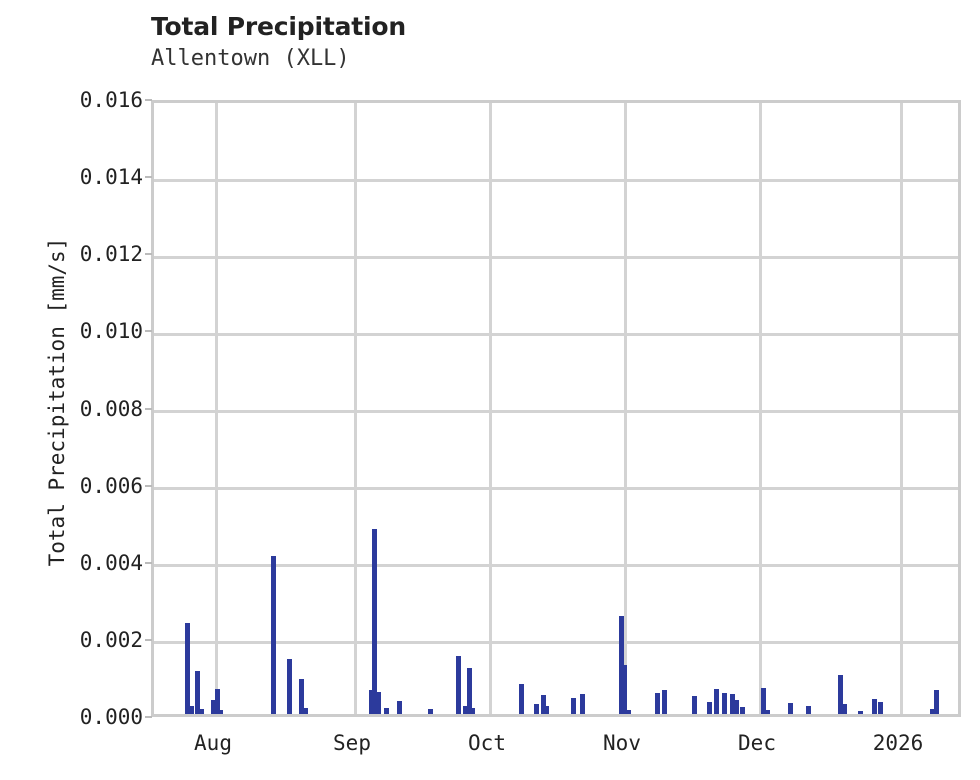 The image size is (980, 780). What do you see at coordinates (111, 254) in the screenshot?
I see `y-axis-tick-label: 0.012` at bounding box center [111, 254].